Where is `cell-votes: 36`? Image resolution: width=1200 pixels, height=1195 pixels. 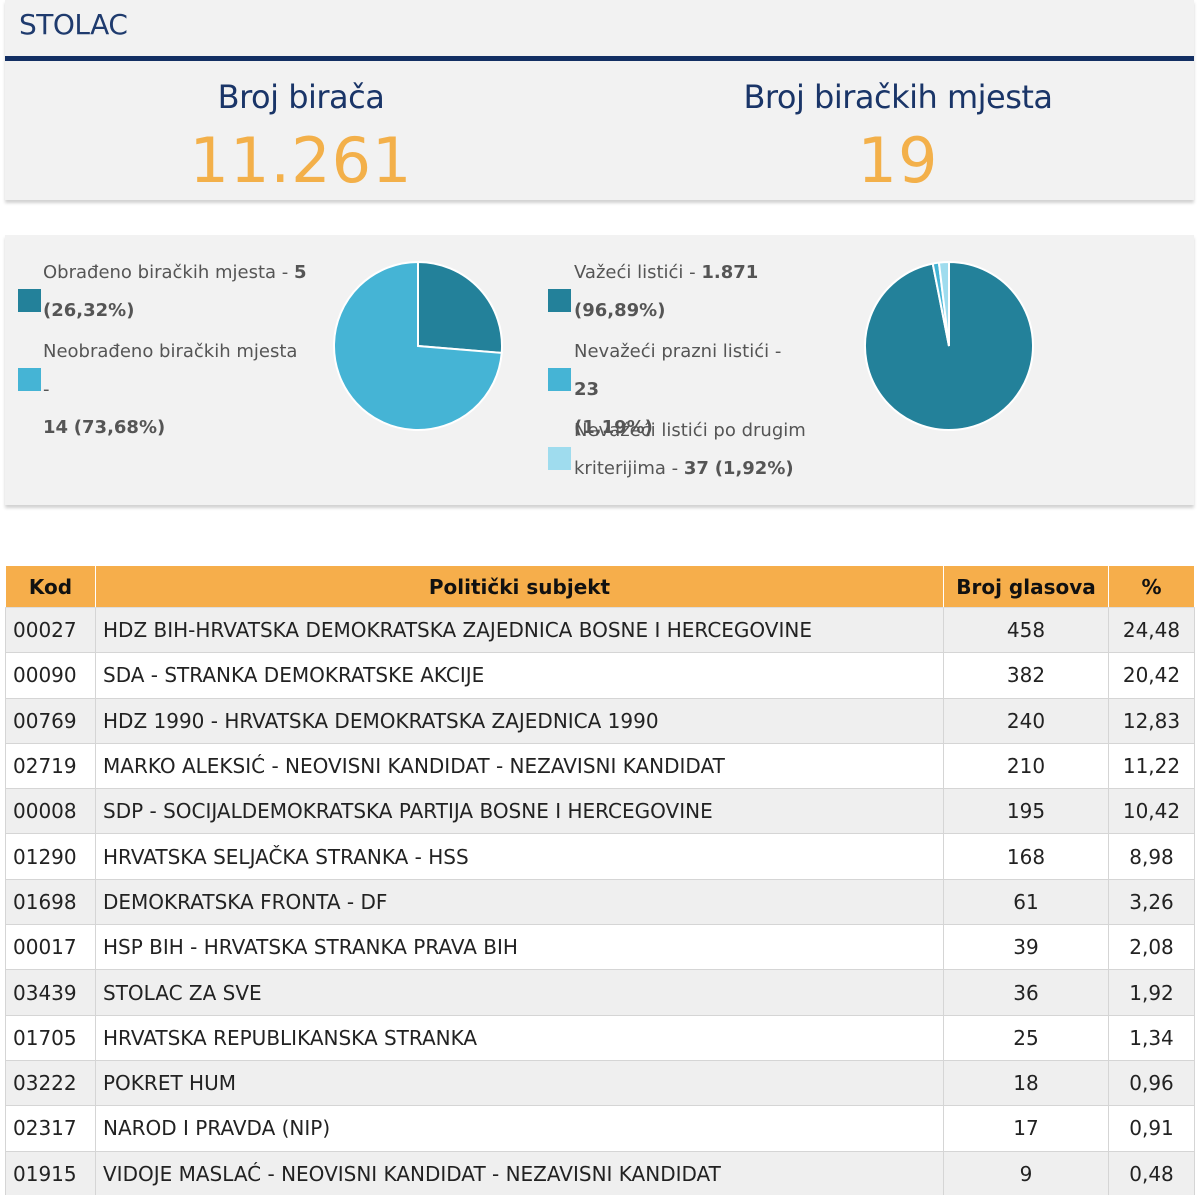 cell-votes: 36 is located at coordinates (1026, 992).